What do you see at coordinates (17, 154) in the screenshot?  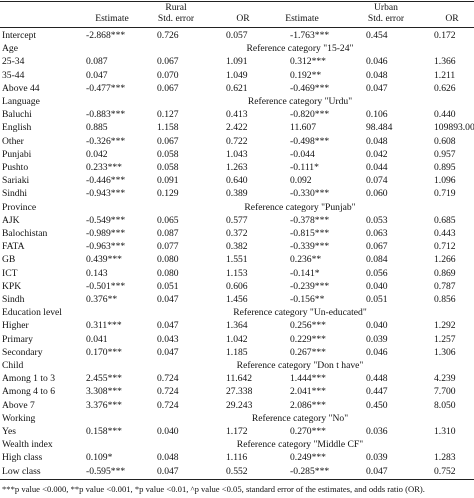 I see `row-label: Punjabi` at bounding box center [17, 154].